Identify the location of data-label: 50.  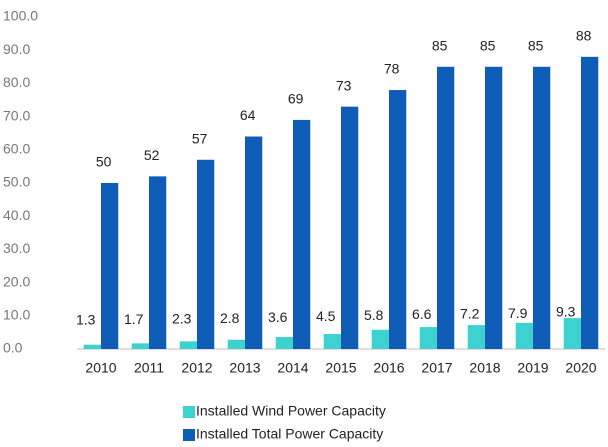
(104, 162).